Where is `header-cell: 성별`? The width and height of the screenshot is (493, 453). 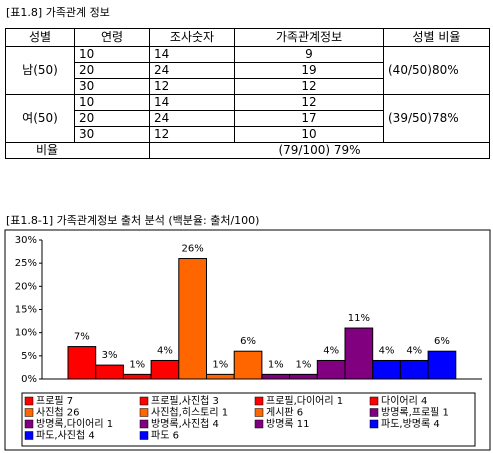 header-cell: 성별 is located at coordinates (40, 37).